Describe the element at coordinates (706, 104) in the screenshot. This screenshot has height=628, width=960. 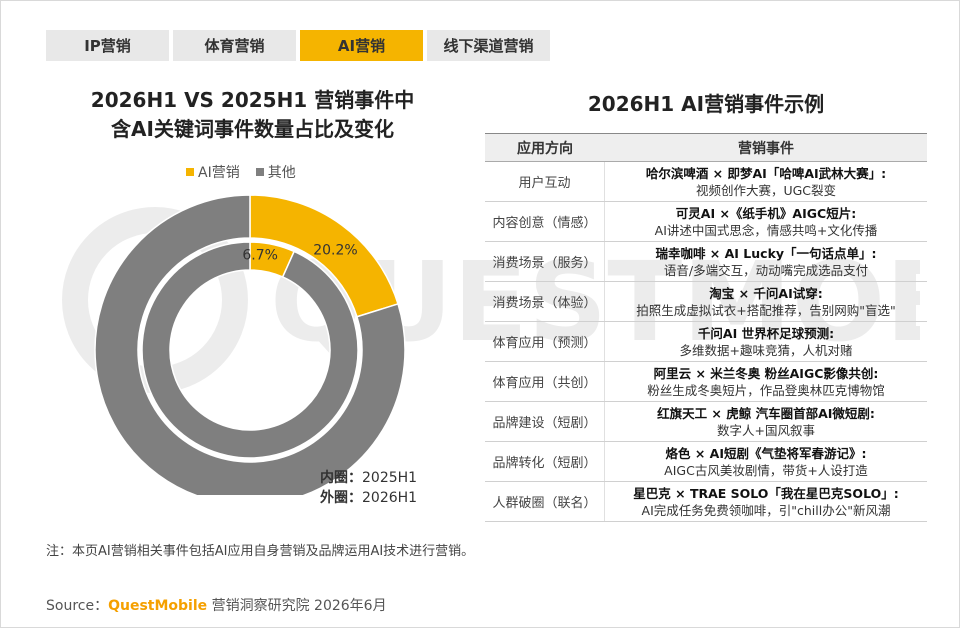
I see `table-title: 2026H1 AI营销事件示例` at that location.